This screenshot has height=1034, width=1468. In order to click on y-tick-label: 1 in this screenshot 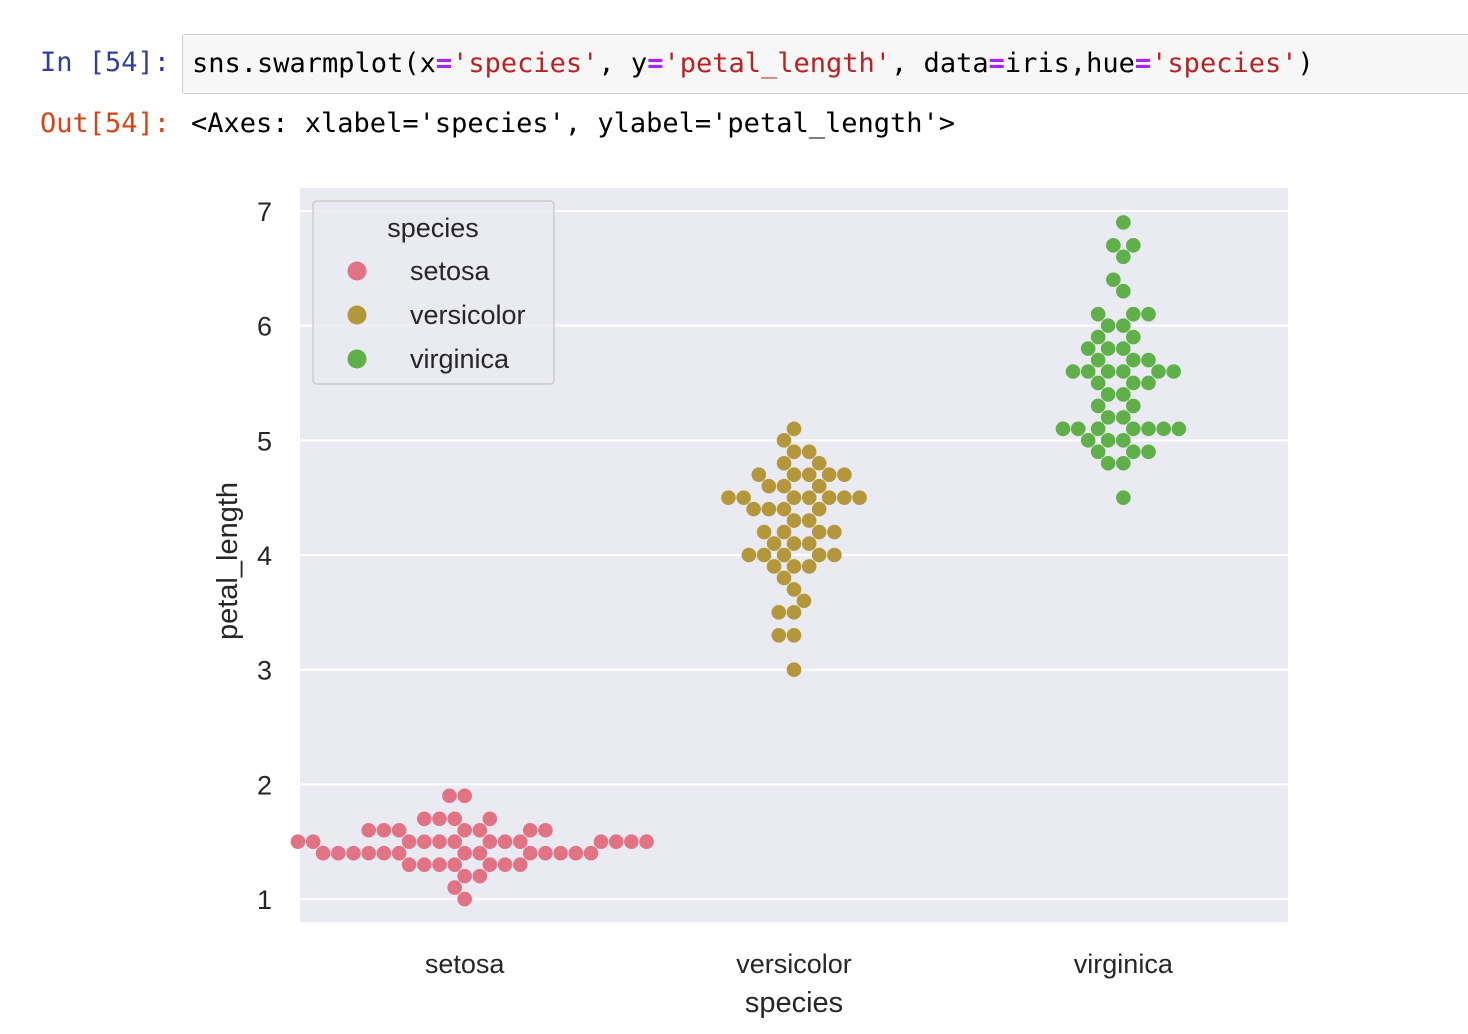, I will do `click(264, 900)`.